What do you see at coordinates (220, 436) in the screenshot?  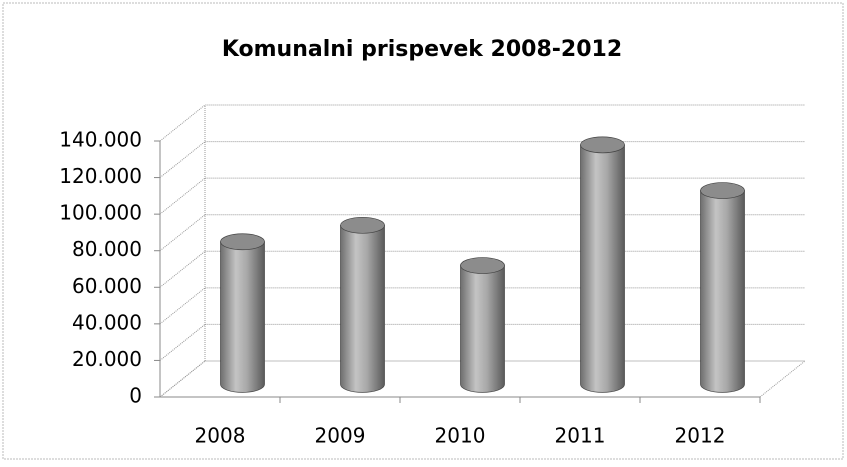 I see `x-tick-label: 2008` at bounding box center [220, 436].